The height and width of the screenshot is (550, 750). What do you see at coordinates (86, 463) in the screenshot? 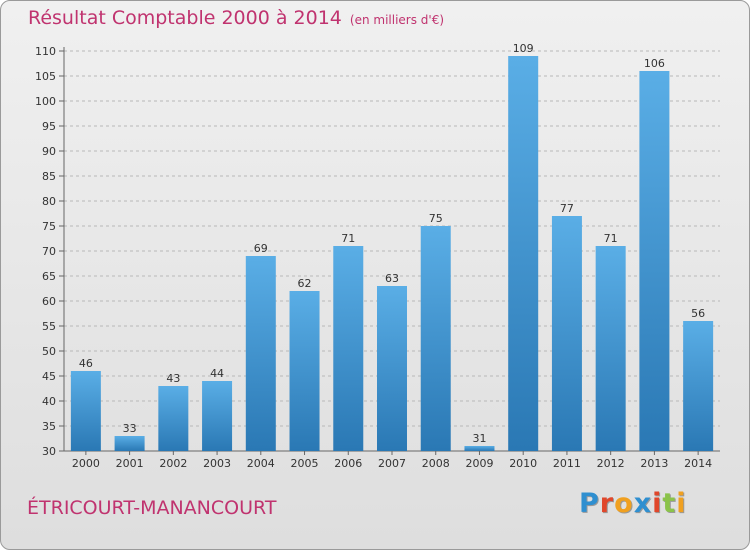
I see `x-tick-label: 2000` at bounding box center [86, 463].